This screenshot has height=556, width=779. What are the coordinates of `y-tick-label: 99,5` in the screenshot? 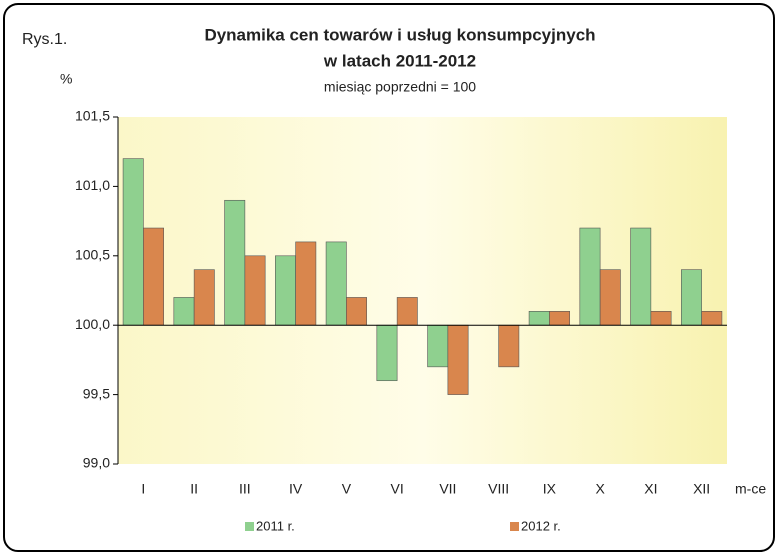 It's located at (96, 393).